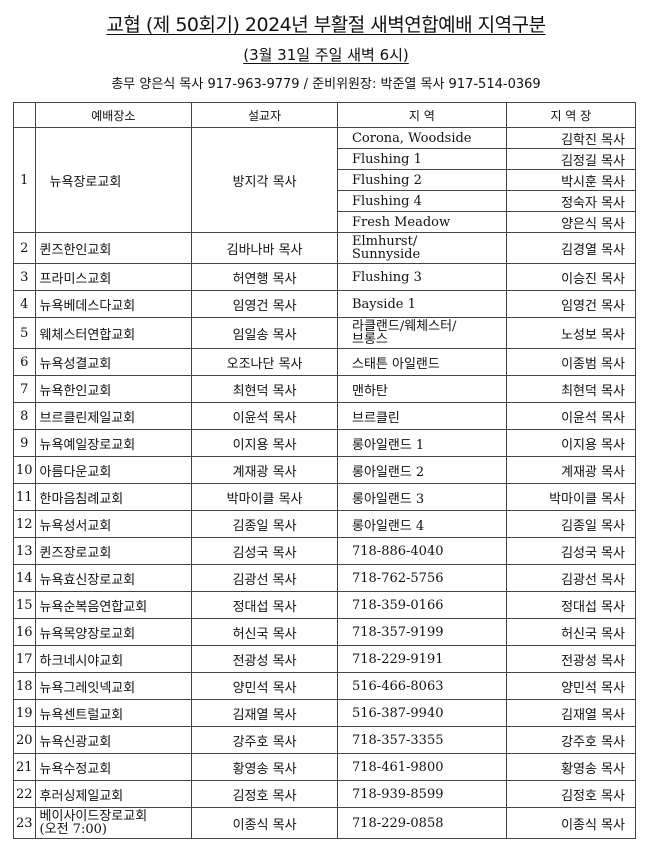 The image size is (652, 854). I want to click on region-leader: 임영건 목사, so click(571, 304).